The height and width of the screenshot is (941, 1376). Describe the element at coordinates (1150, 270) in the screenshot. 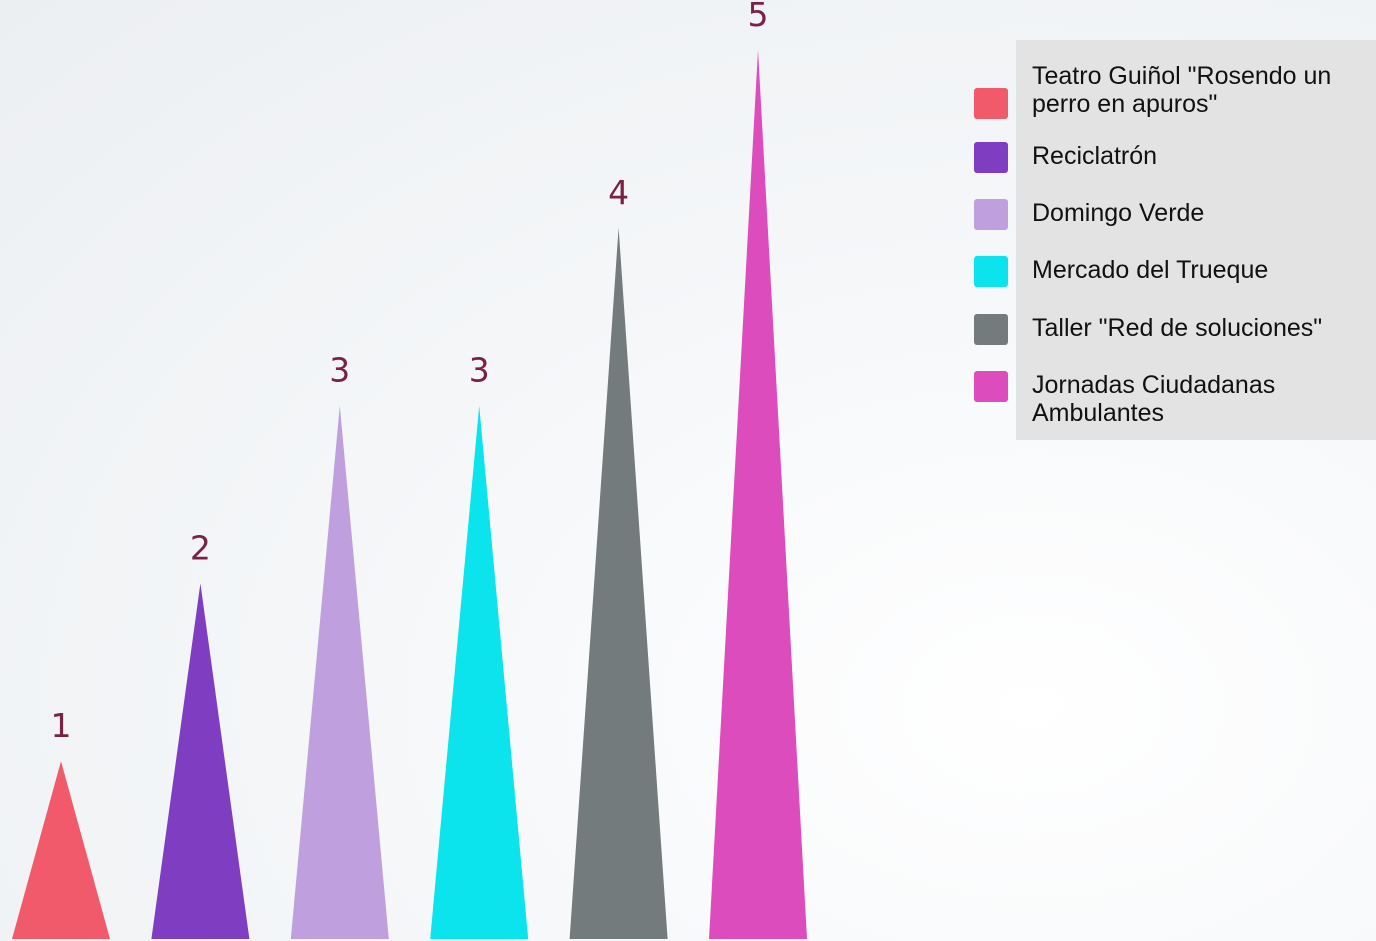

I see `legend-label: Mercado del Trueque` at that location.